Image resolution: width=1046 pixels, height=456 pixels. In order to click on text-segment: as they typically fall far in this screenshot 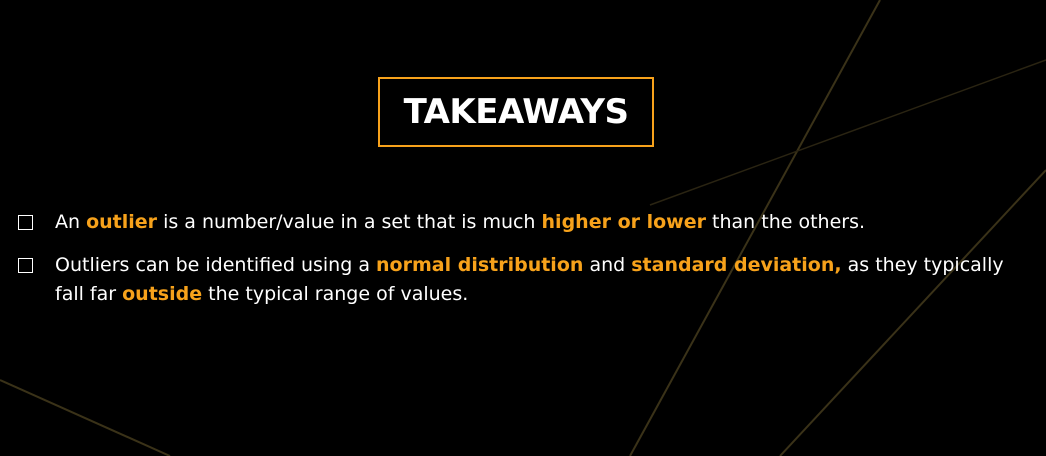, I will do `click(529, 279)`.